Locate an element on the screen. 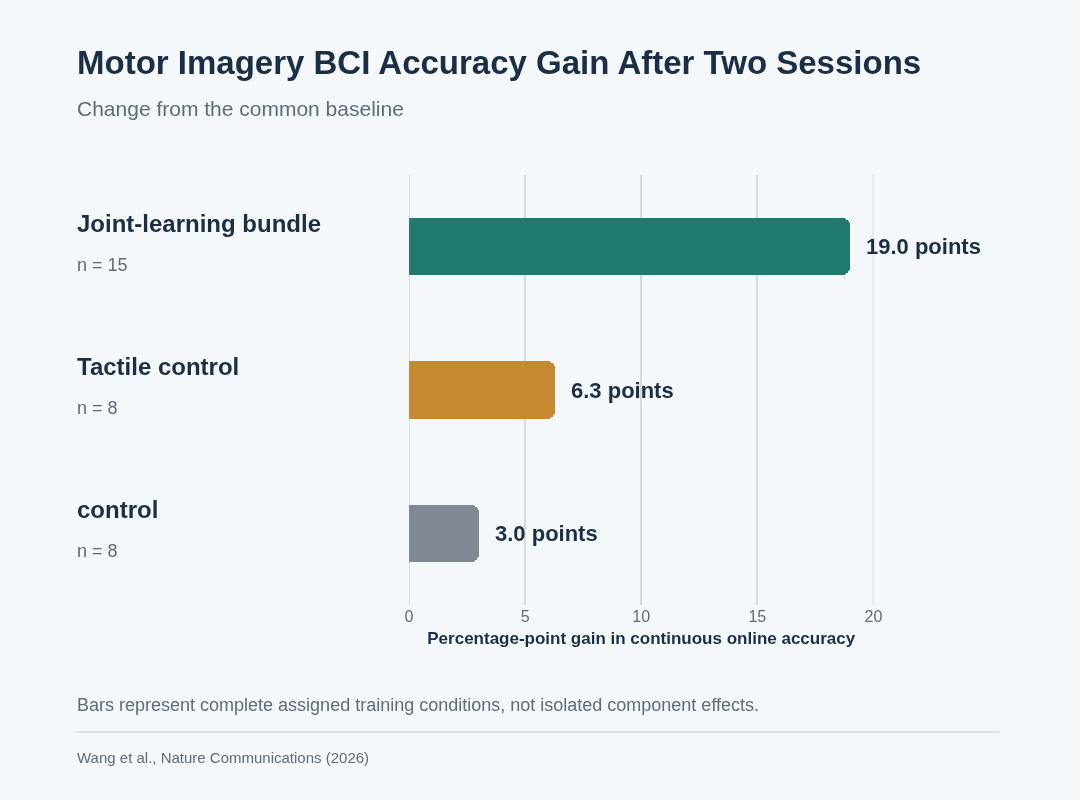  text: Bars represent complete assigned training conditions, not isolated component effects. is located at coordinates (418, 705).